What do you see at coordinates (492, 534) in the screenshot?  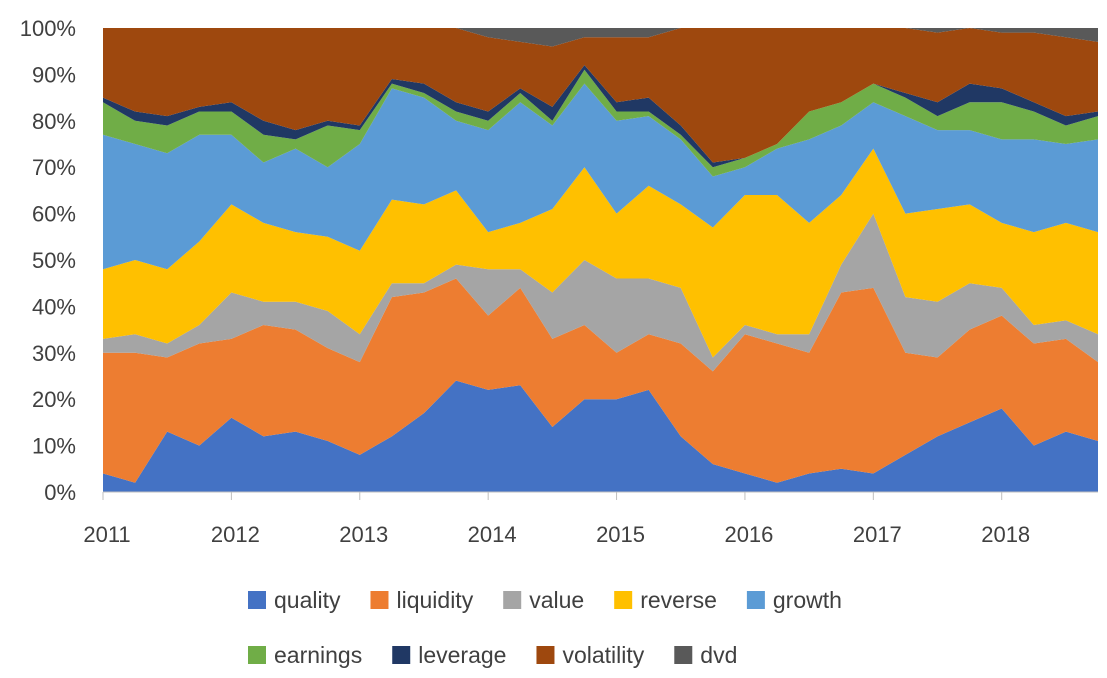 I see `x-tick-label: 2014` at bounding box center [492, 534].